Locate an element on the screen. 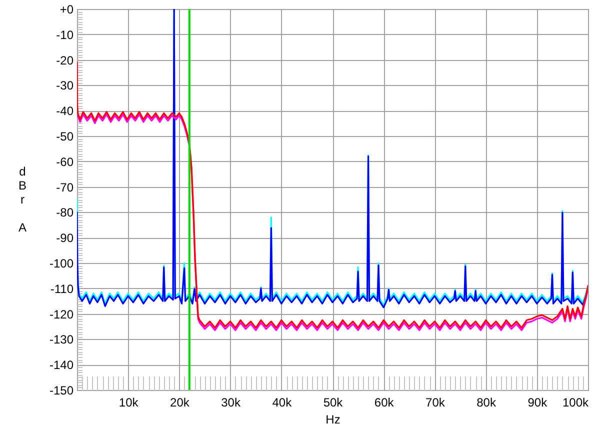 This screenshot has width=600, height=433. y-tick-label: -120 is located at coordinates (61, 314).